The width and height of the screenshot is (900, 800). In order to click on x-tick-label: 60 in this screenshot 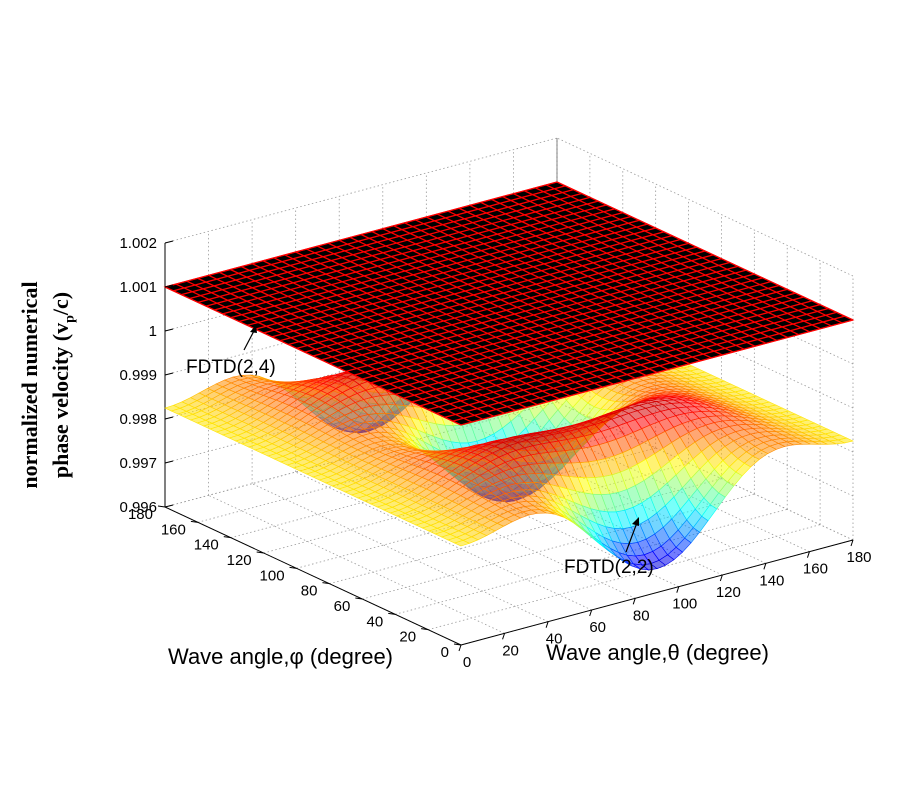, I will do `click(597, 627)`.